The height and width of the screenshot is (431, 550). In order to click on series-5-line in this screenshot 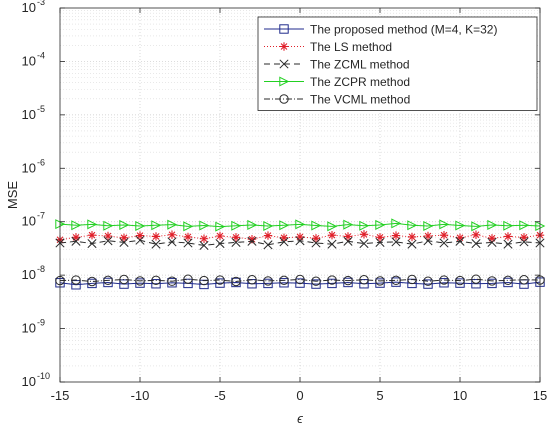, I will do `click(300, 280)`.